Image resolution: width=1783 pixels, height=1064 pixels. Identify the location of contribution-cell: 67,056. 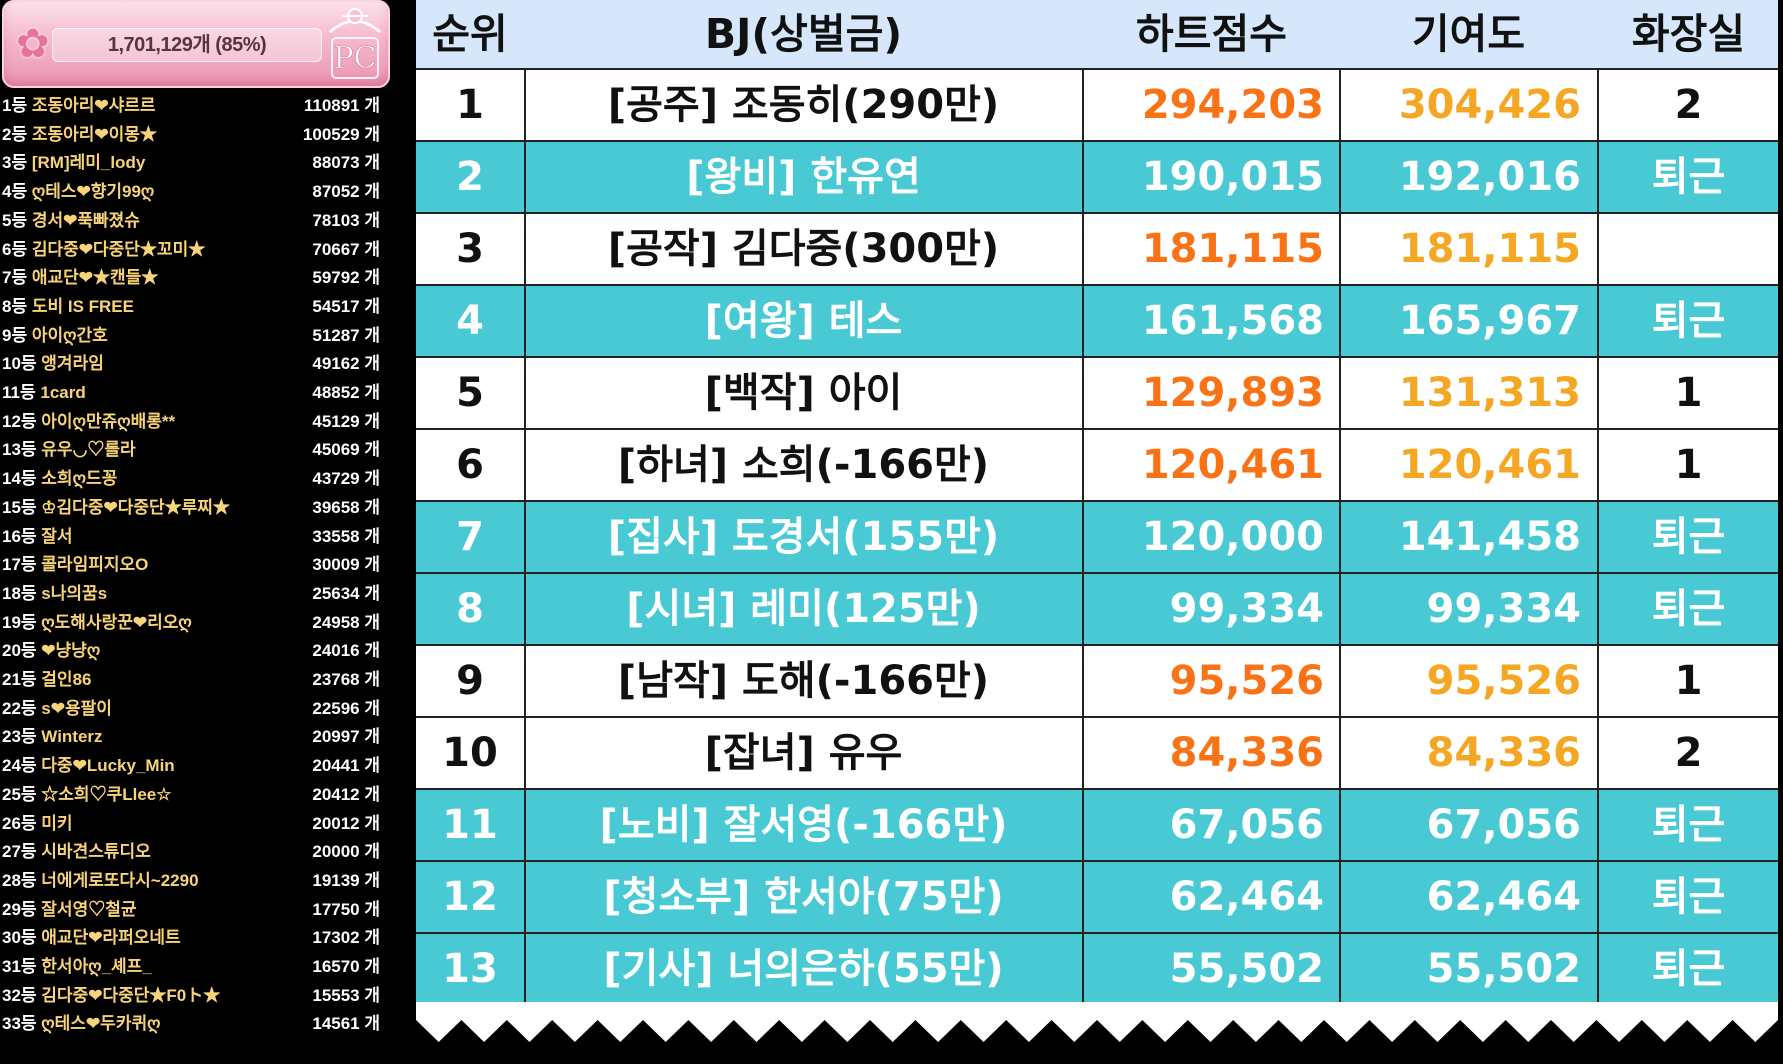
(1503, 825).